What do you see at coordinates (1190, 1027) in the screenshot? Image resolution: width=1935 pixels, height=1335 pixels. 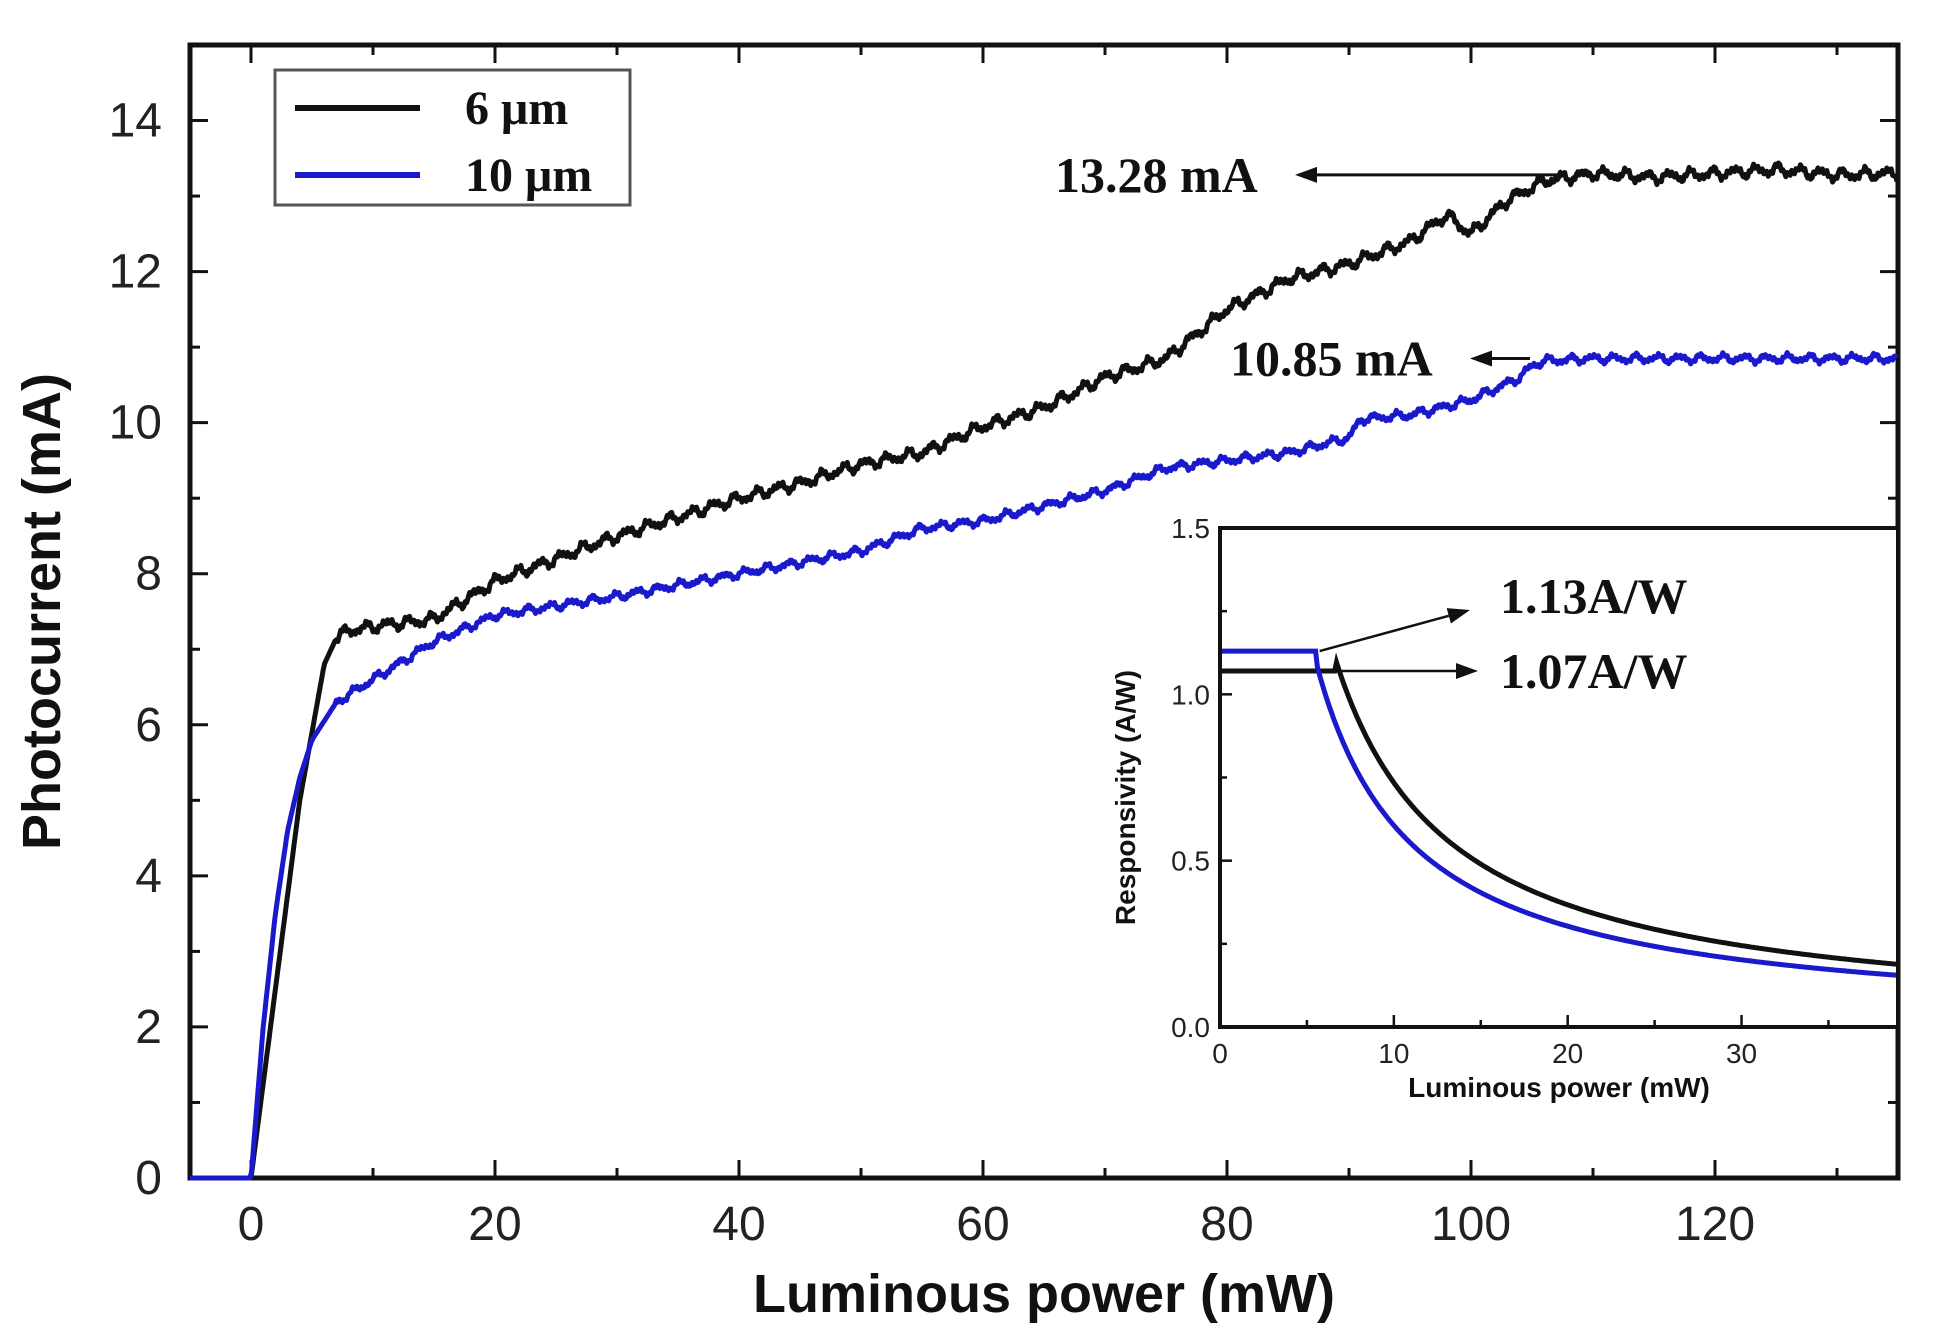 I see `inset-y-tick-label: 0.0` at bounding box center [1190, 1027].